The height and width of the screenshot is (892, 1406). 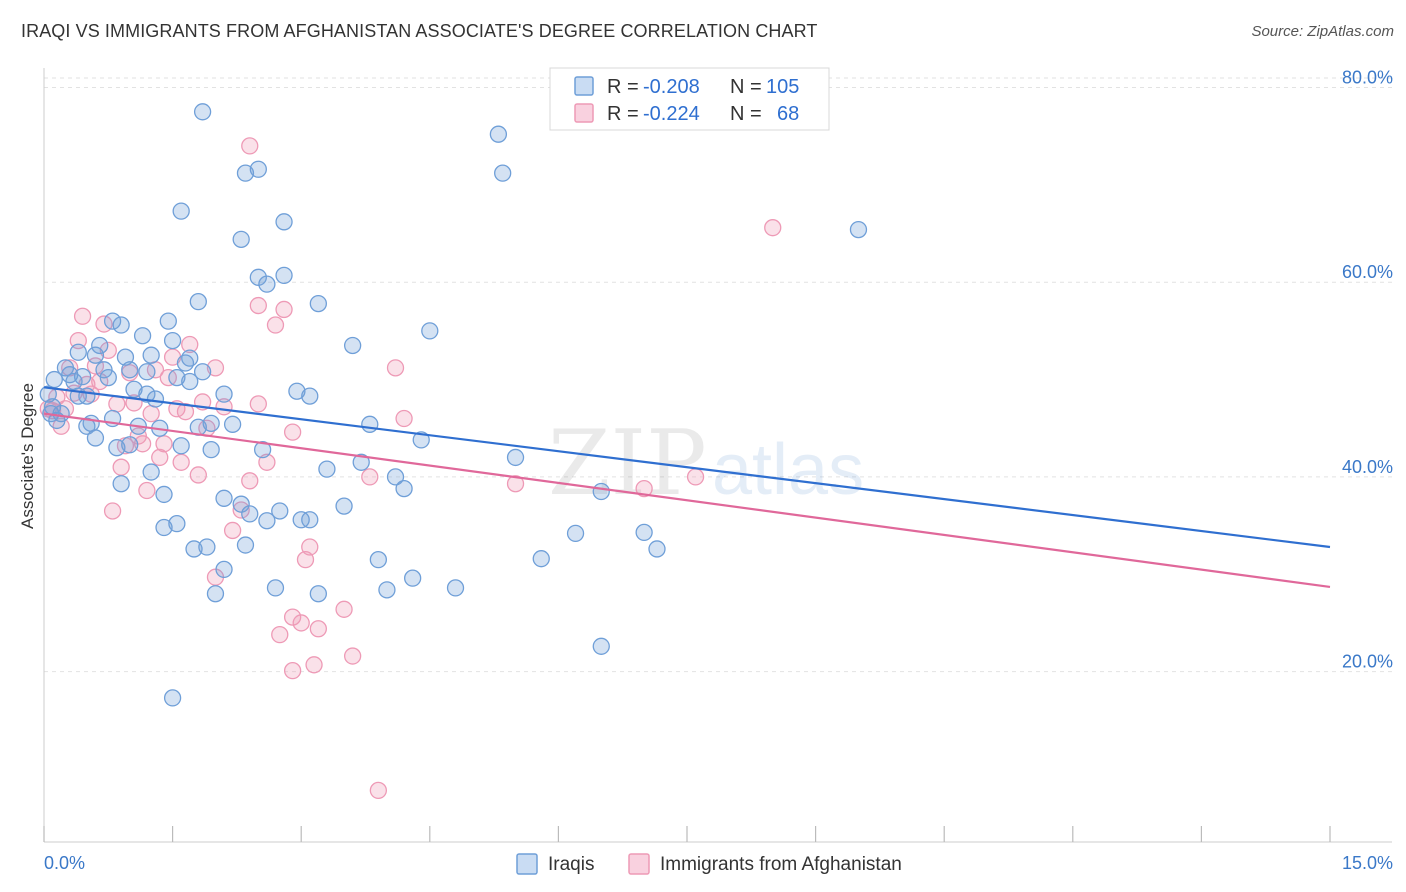 What do you see at coordinates (782, 87) in the screenshot?
I see `legend-iraqi-n: 105` at bounding box center [782, 87].